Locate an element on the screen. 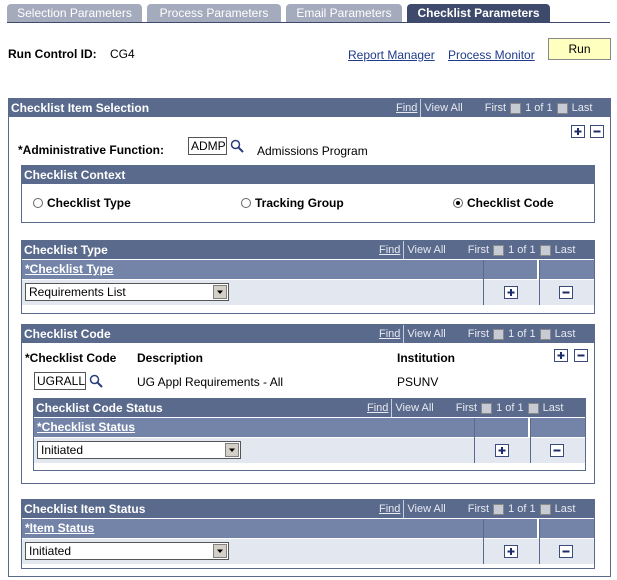 This screenshot has width=617, height=580. section-title: Checklist Item Status is located at coordinates (85, 509).